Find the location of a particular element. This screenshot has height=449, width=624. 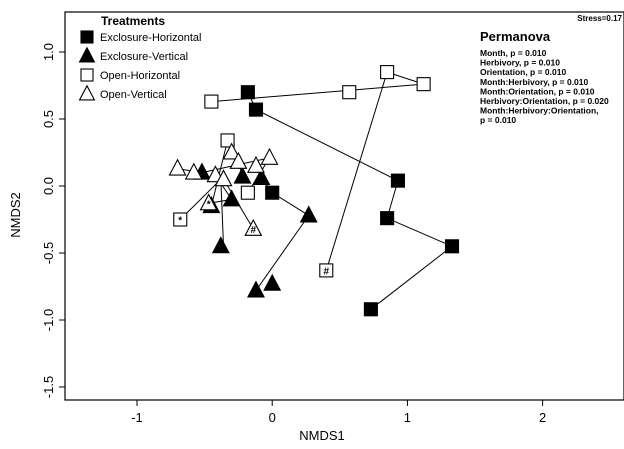

y-tick-label: 0.0 is located at coordinates (48, 186).